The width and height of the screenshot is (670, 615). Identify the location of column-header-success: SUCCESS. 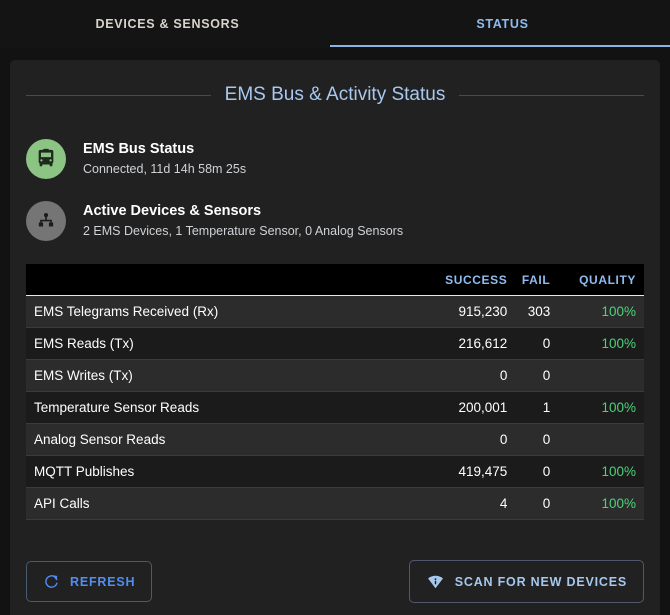
(412, 280).